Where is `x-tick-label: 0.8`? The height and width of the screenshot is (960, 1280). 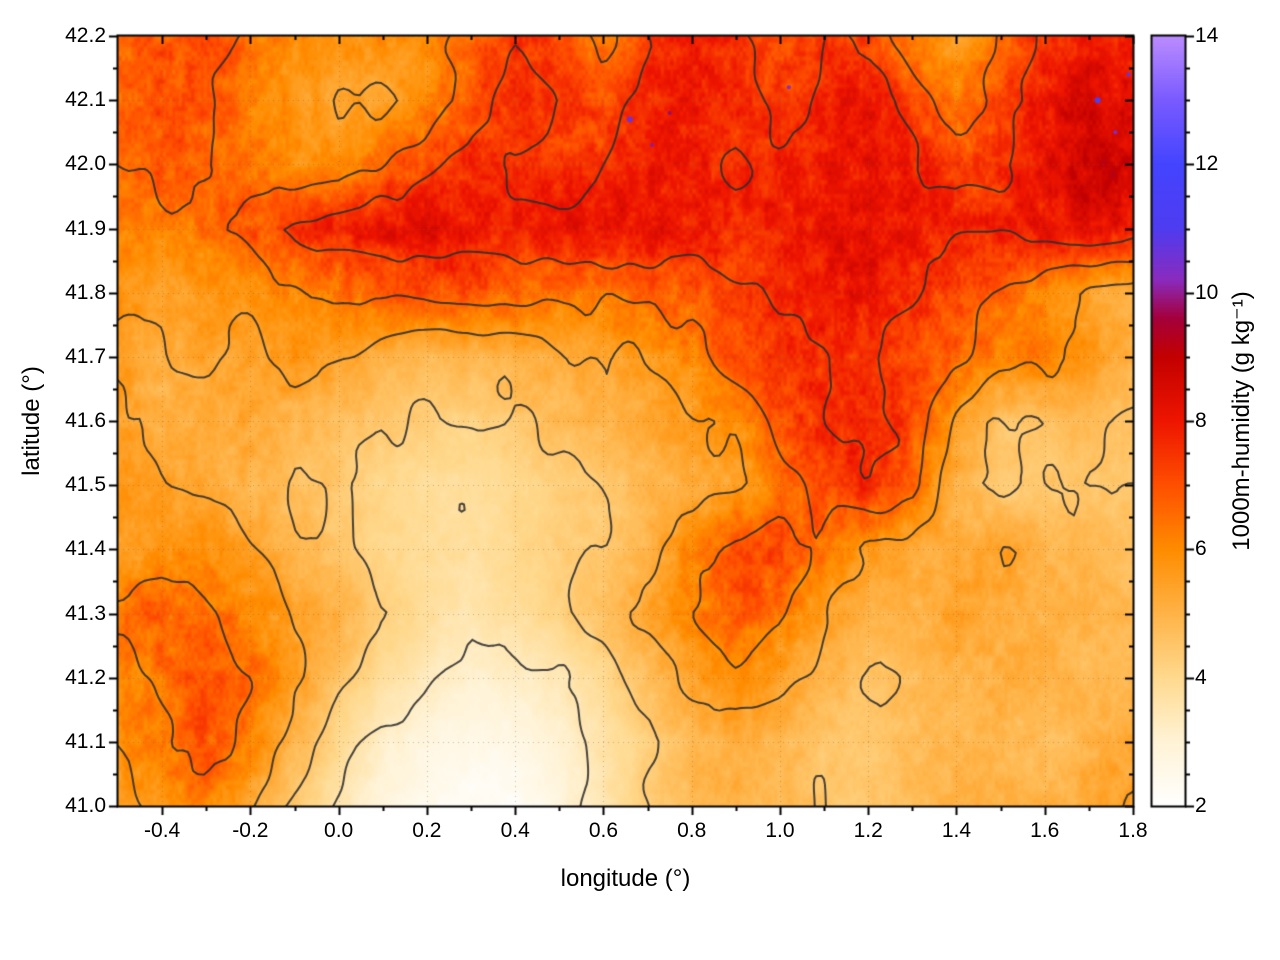 x-tick-label: 0.8 is located at coordinates (692, 830).